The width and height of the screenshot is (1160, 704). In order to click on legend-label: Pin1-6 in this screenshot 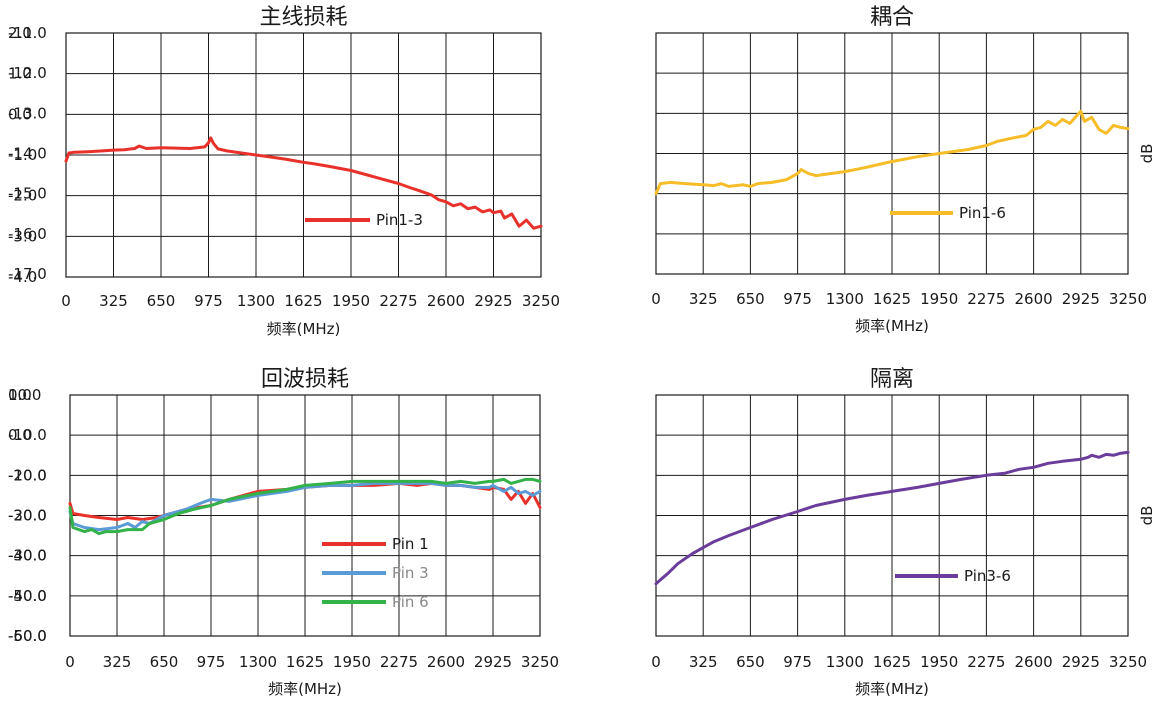, I will do `click(982, 213)`.